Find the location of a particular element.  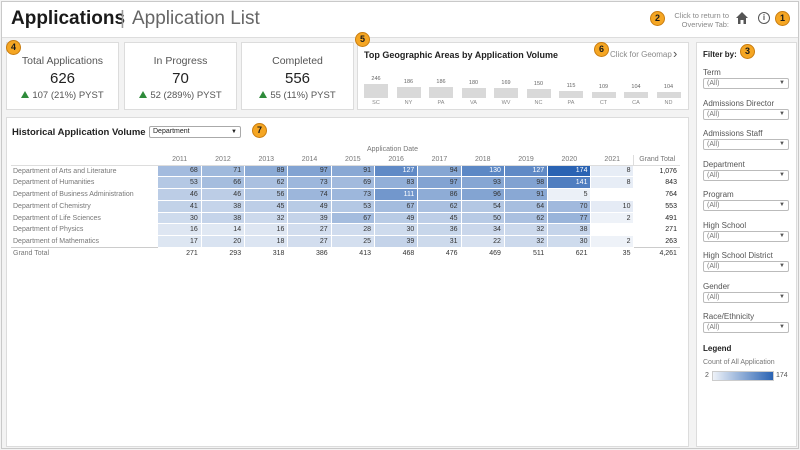

heat-cell: 93 is located at coordinates (483, 183).